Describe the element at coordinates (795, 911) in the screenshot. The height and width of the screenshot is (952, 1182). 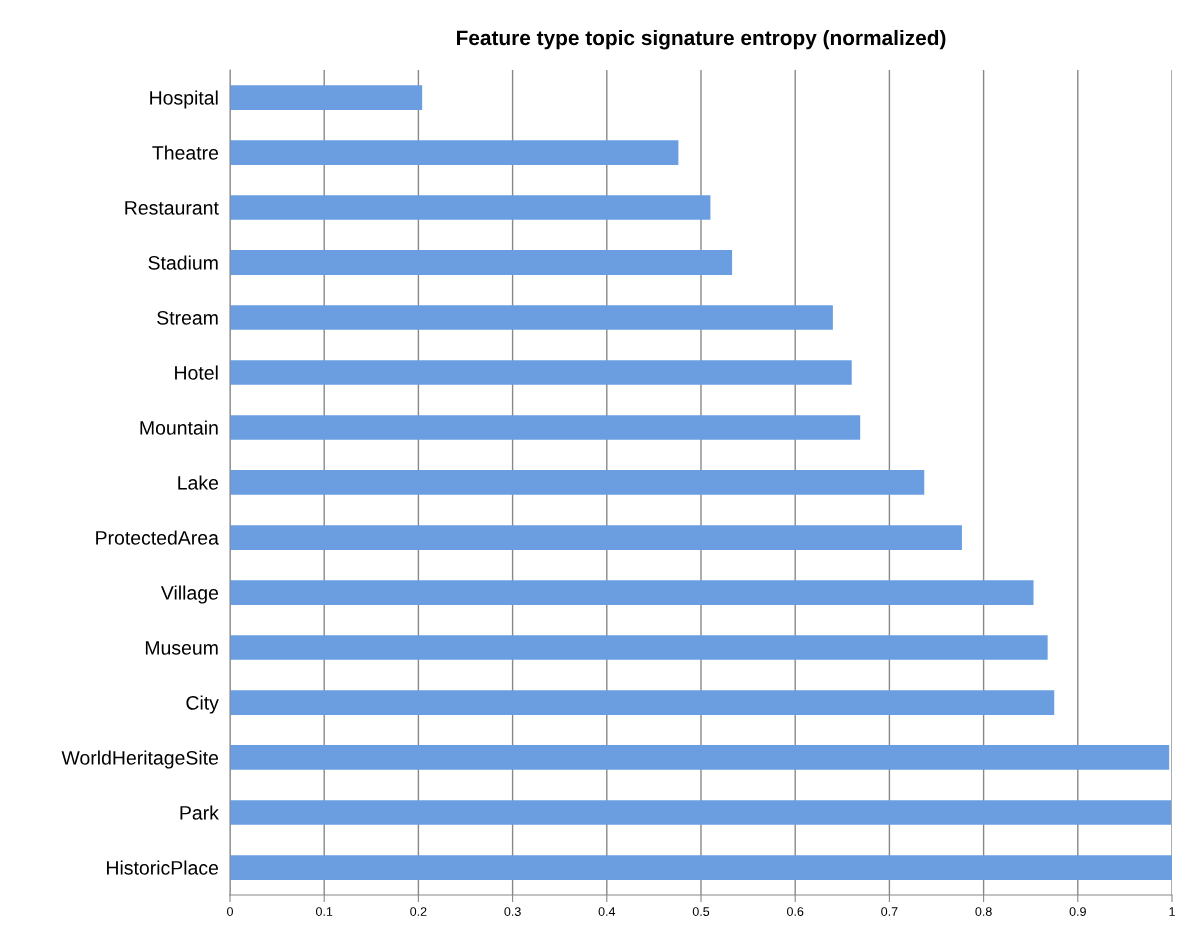
I see `x-tick-label: 0.6` at that location.